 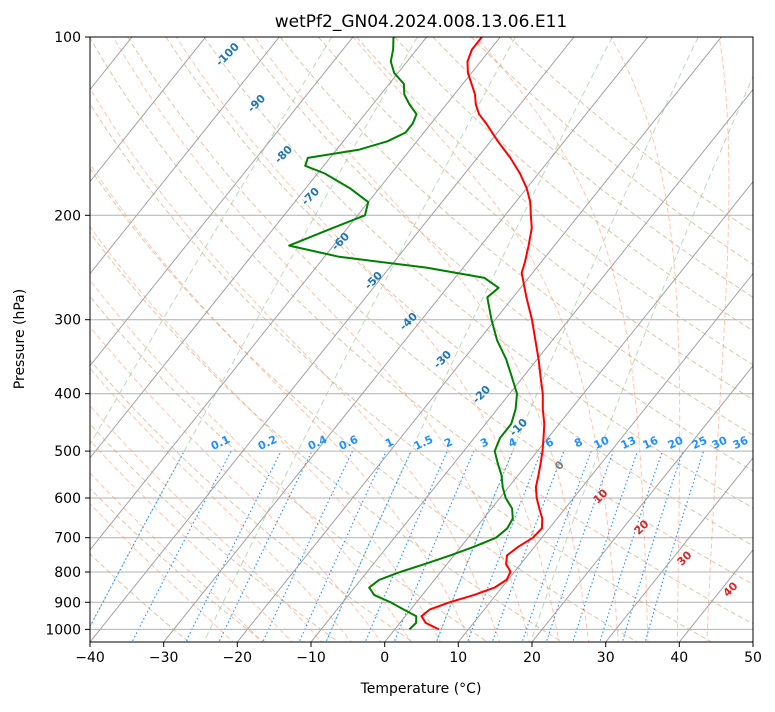 What do you see at coordinates (90, 658) in the screenshot?
I see `x-tick-label: −40` at bounding box center [90, 658].